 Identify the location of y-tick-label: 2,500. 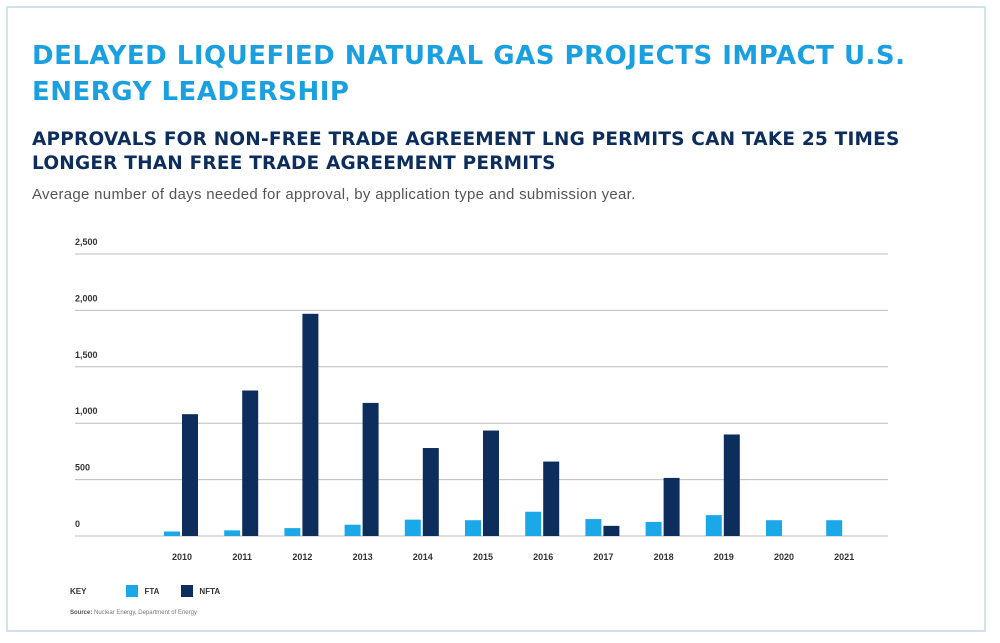
(86, 242).